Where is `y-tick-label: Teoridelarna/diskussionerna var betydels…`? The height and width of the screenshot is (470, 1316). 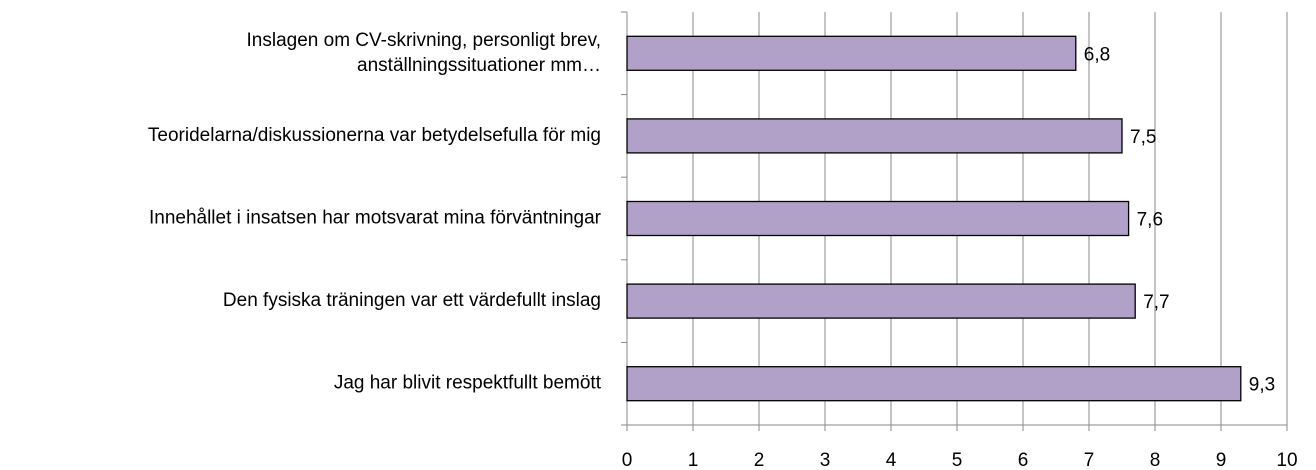
y-tick-label: Teoridelarna/diskussionerna var betydels… is located at coordinates (374, 135).